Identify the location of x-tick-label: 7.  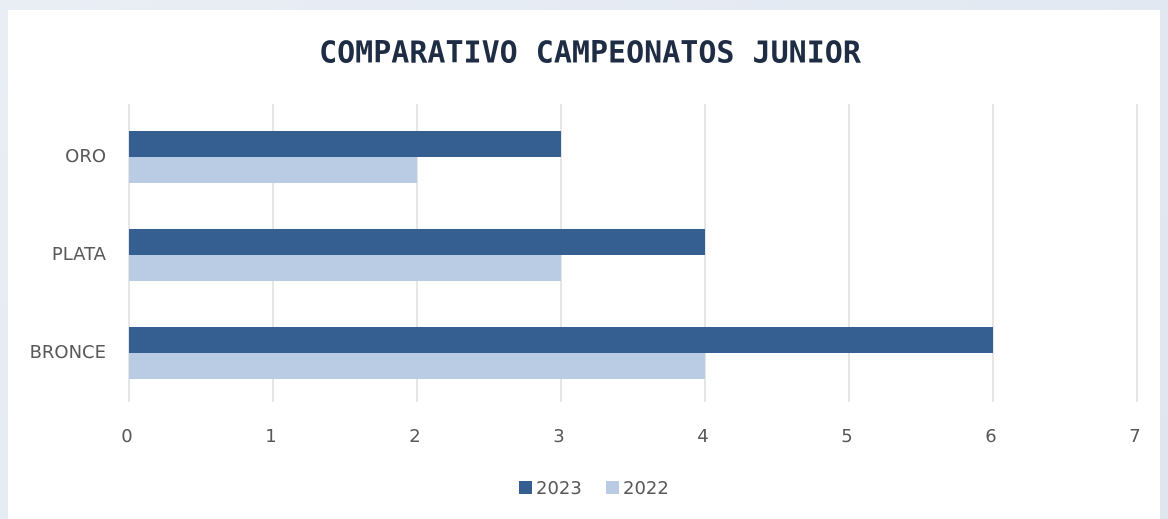
(1134, 436).